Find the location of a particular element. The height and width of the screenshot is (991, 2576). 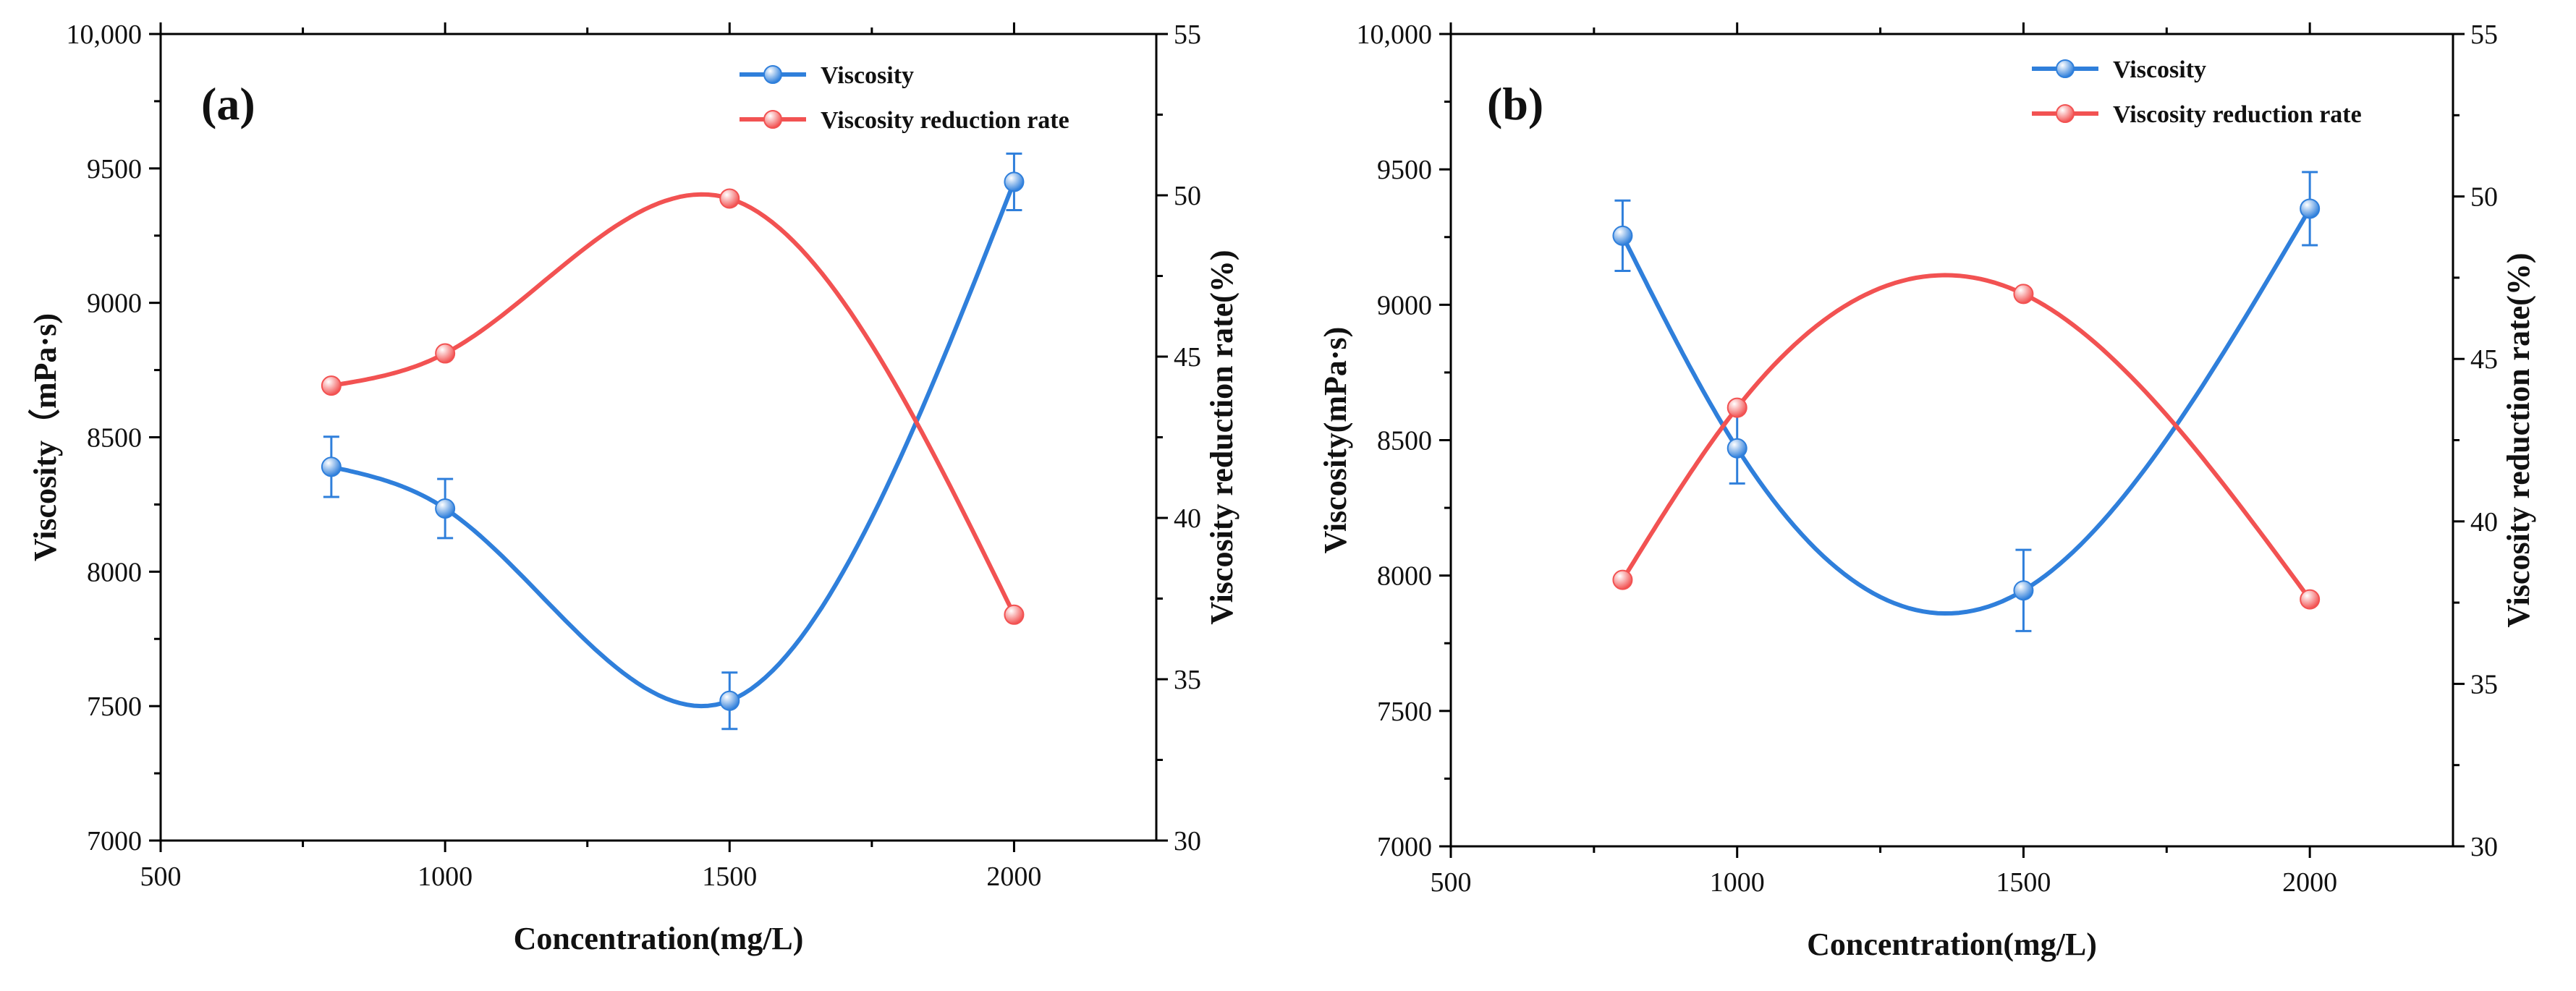

panel-label: (b) is located at coordinates (1515, 103).